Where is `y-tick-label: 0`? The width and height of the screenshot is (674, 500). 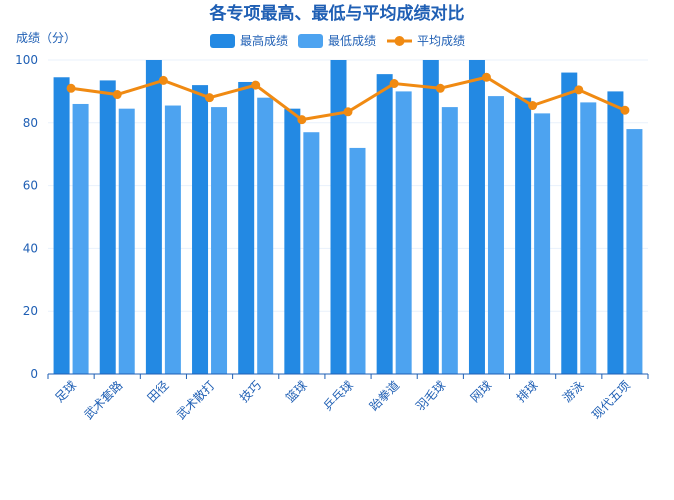 y-tick-label: 0 is located at coordinates (34, 374).